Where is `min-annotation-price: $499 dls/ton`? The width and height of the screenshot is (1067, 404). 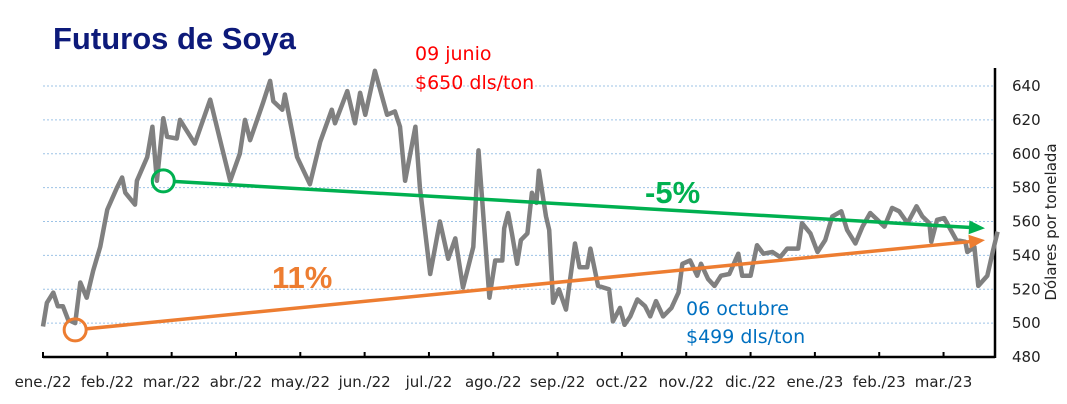
min-annotation-price: $499 dls/ton is located at coordinates (745, 337).